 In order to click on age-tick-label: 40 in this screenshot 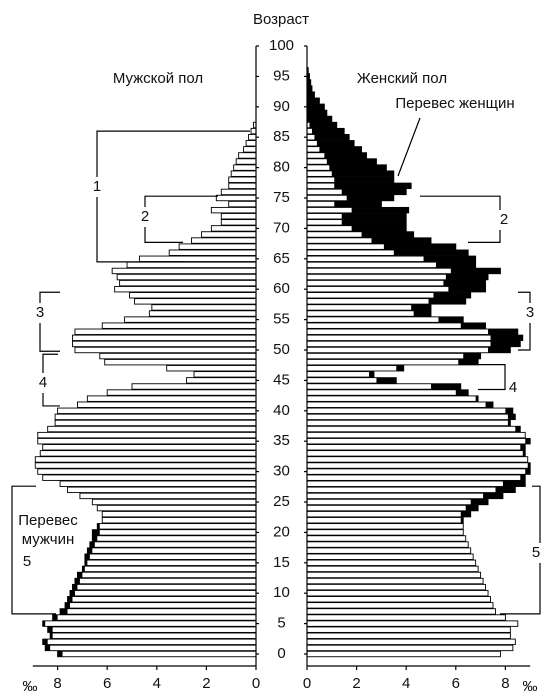, I will do `click(281, 410)`.